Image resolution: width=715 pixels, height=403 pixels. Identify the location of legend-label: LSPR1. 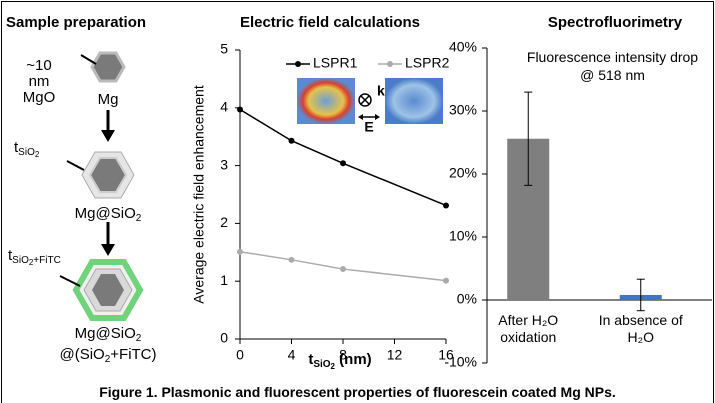
(335, 63).